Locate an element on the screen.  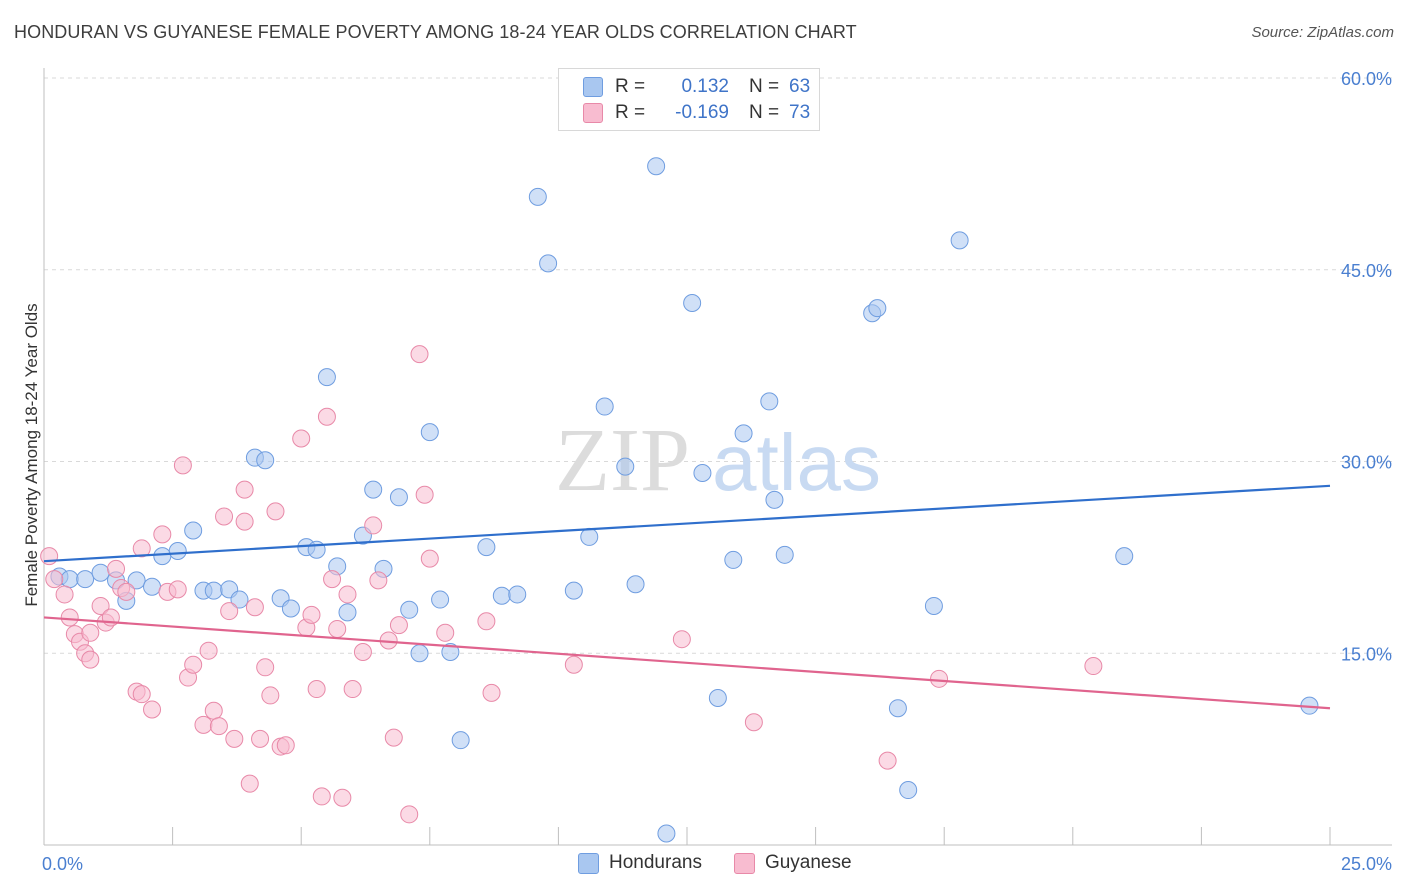
y-tick-label: 15.0% is located at coordinates (1366, 654).